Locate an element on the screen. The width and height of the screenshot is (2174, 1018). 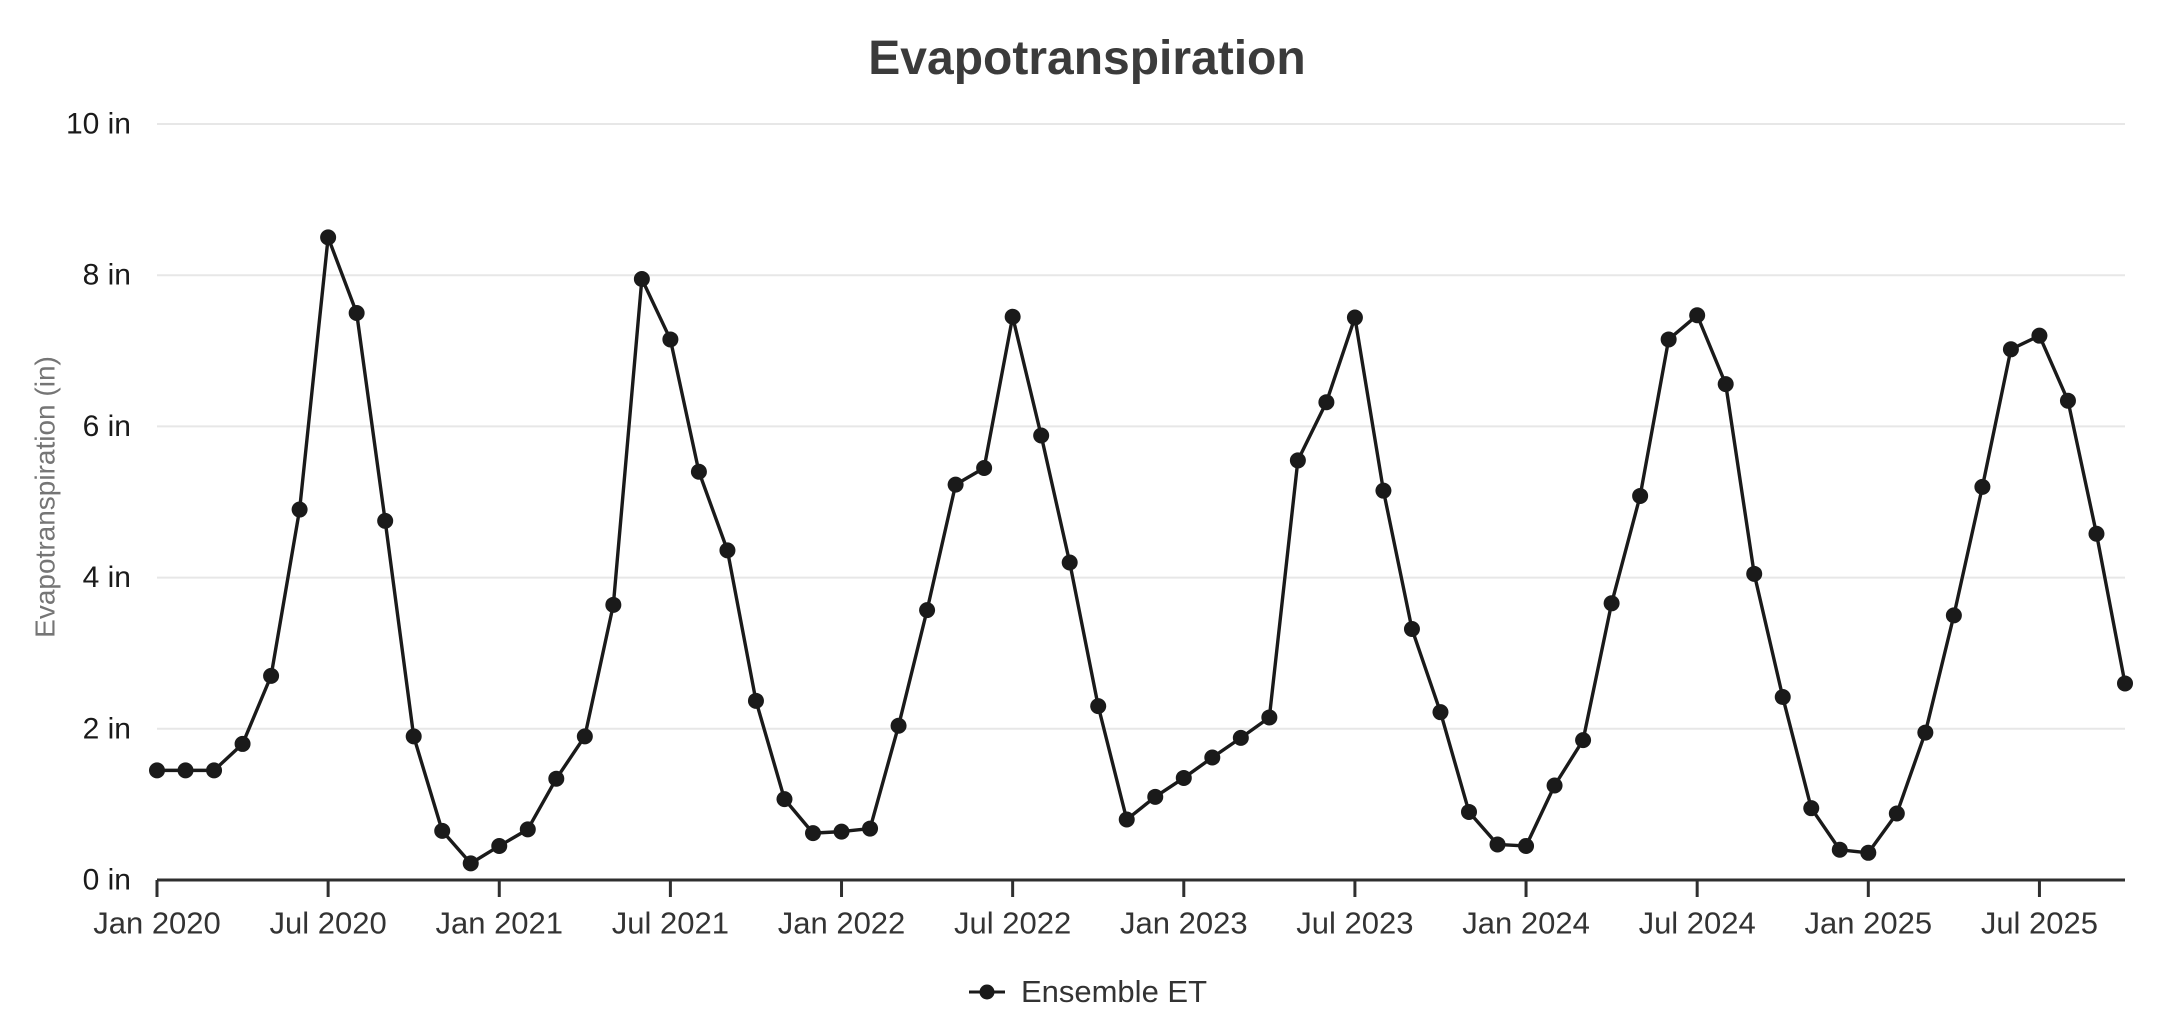
x-tick-label: Jan 2022 is located at coordinates (842, 923).